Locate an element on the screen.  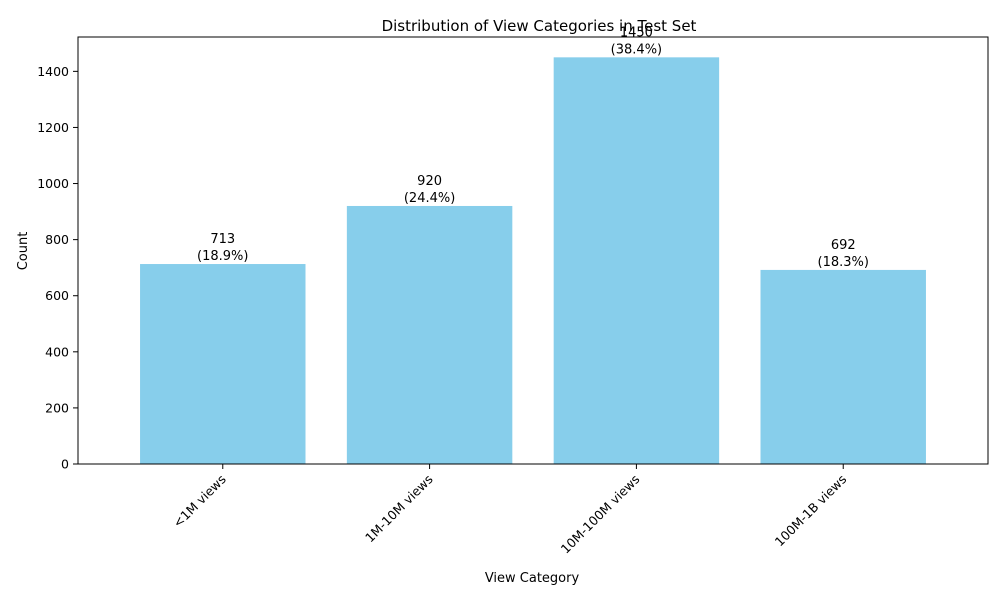
bar-value-label: 920 is located at coordinates (429, 181).